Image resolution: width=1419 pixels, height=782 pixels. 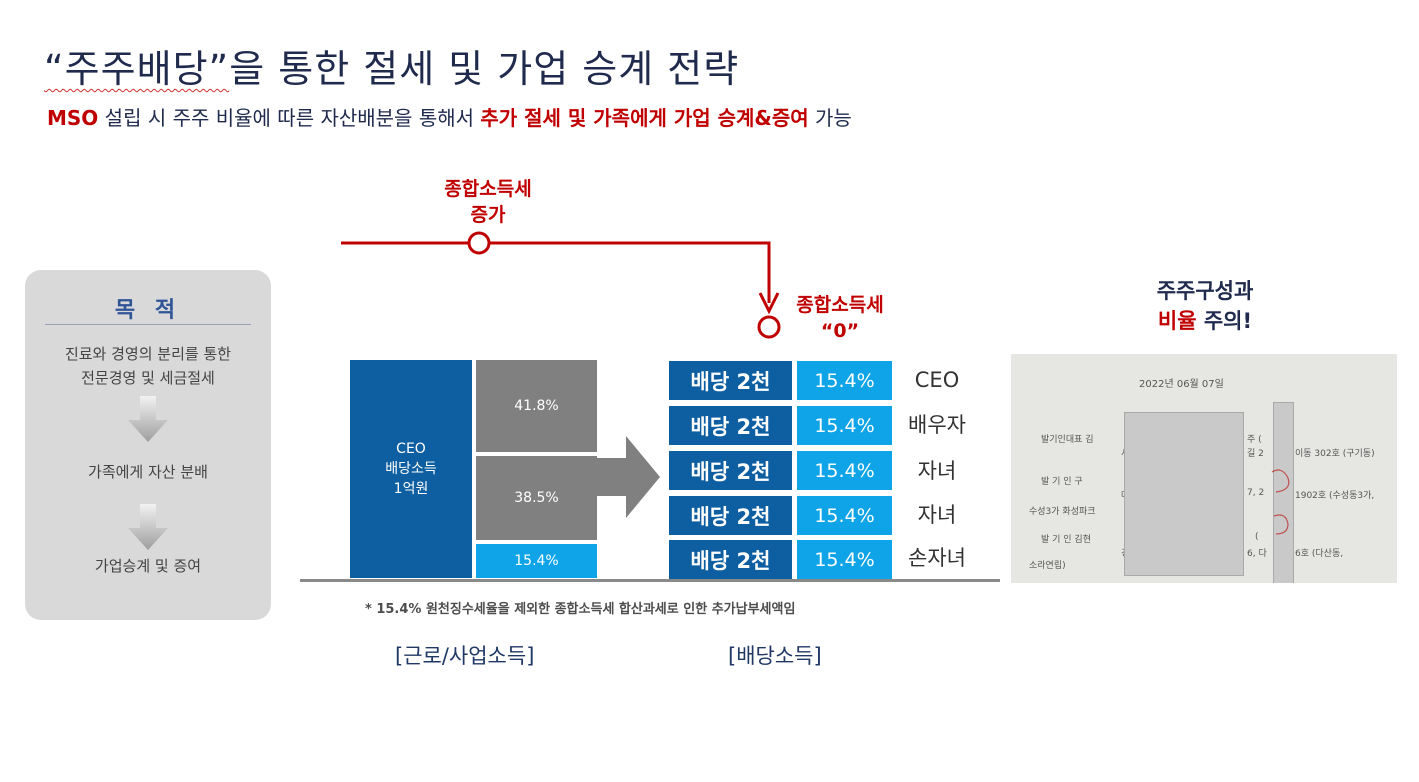 What do you see at coordinates (1062, 512) in the screenshot?
I see `doc-text: 수성3가 화성파크` at bounding box center [1062, 512].